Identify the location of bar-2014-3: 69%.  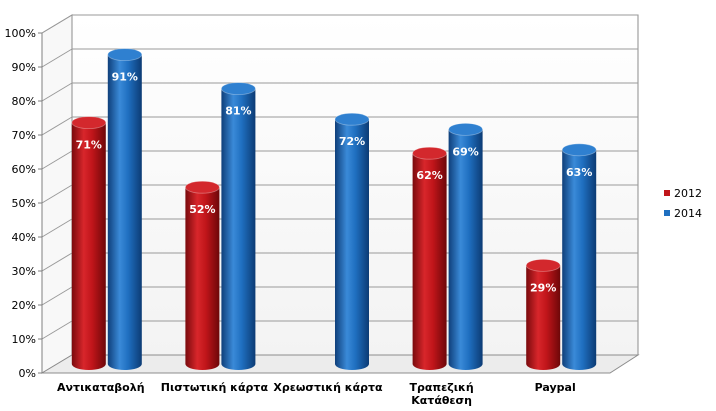
(466, 246).